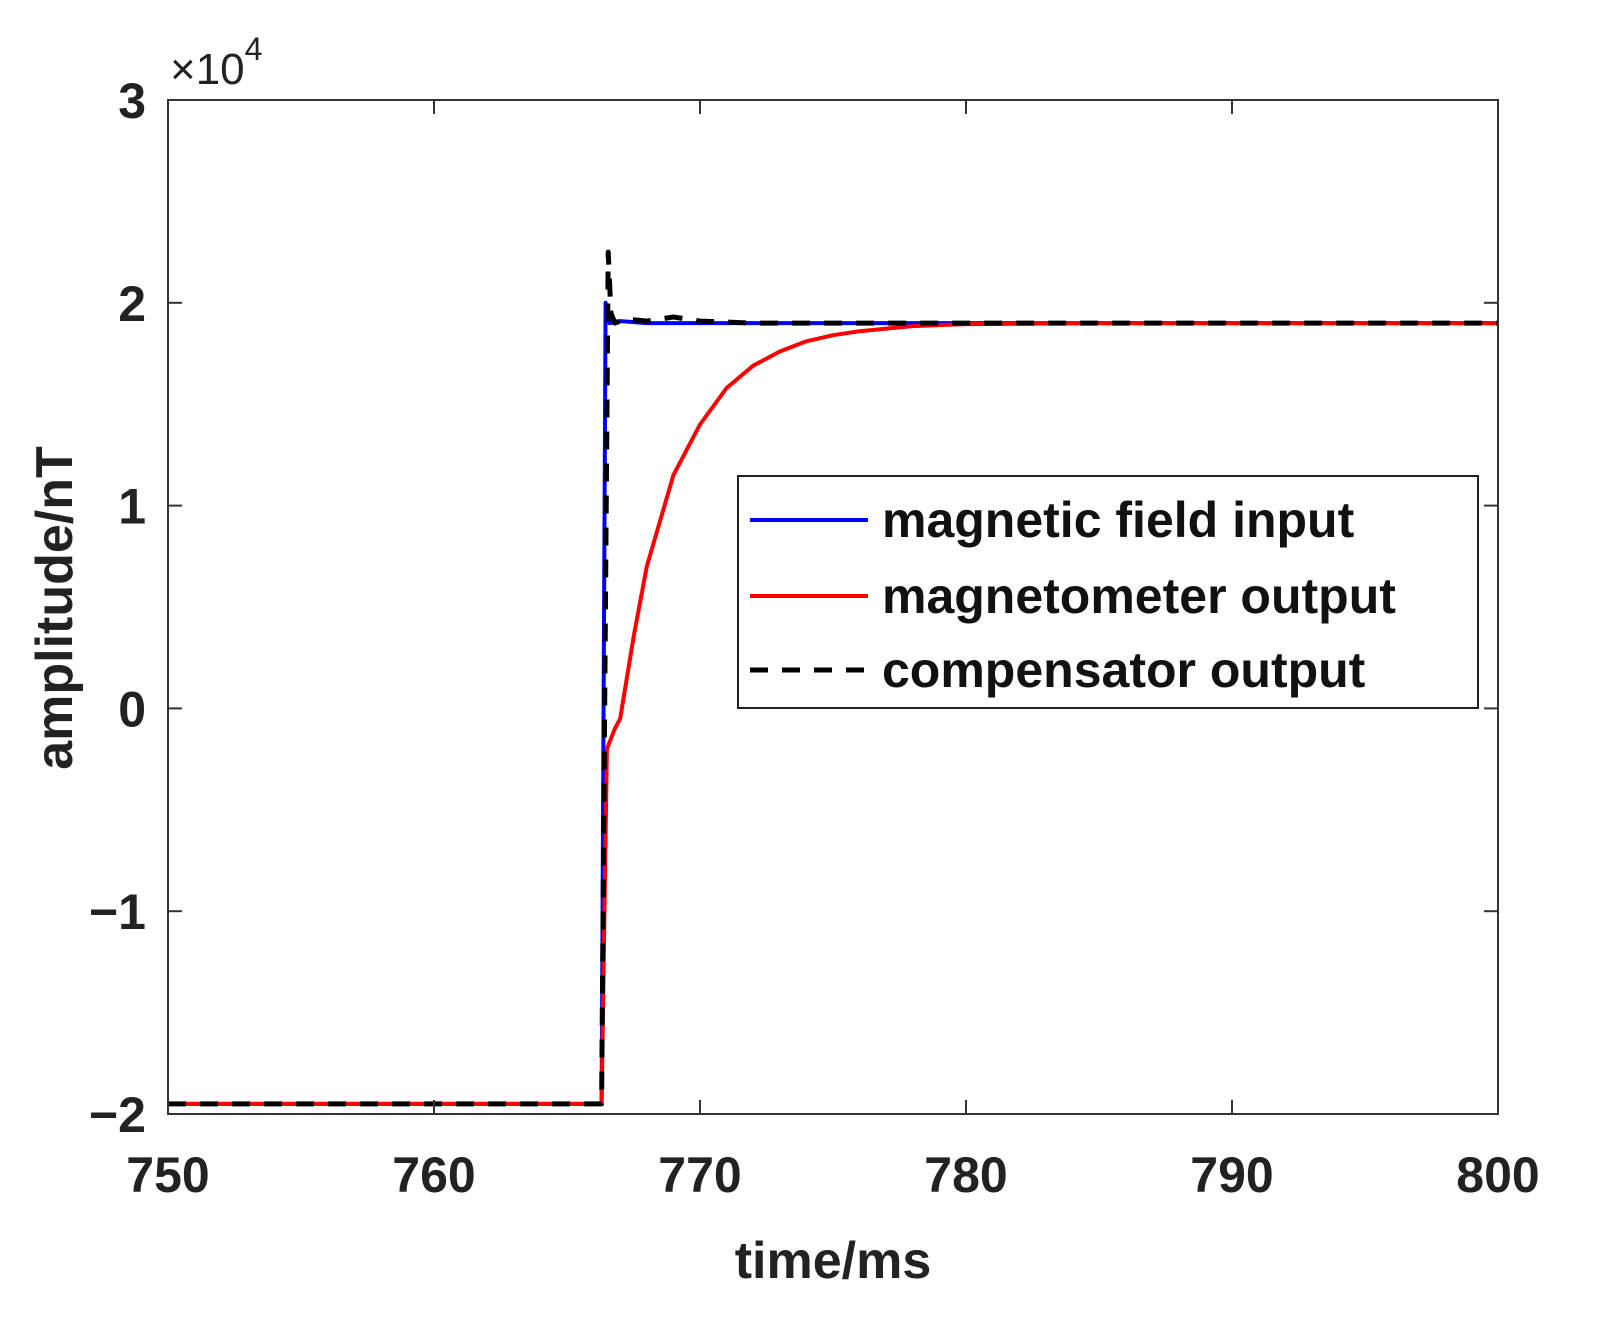  Describe the element at coordinates (167, 1175) in the screenshot. I see `x-tick-label: 750` at that location.